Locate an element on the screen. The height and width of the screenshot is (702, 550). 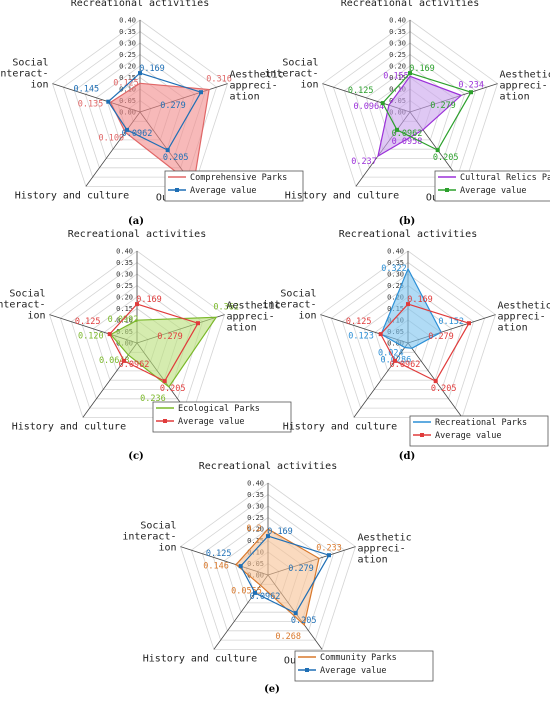
category-label: History and culture is located at coordinates (342, 195).